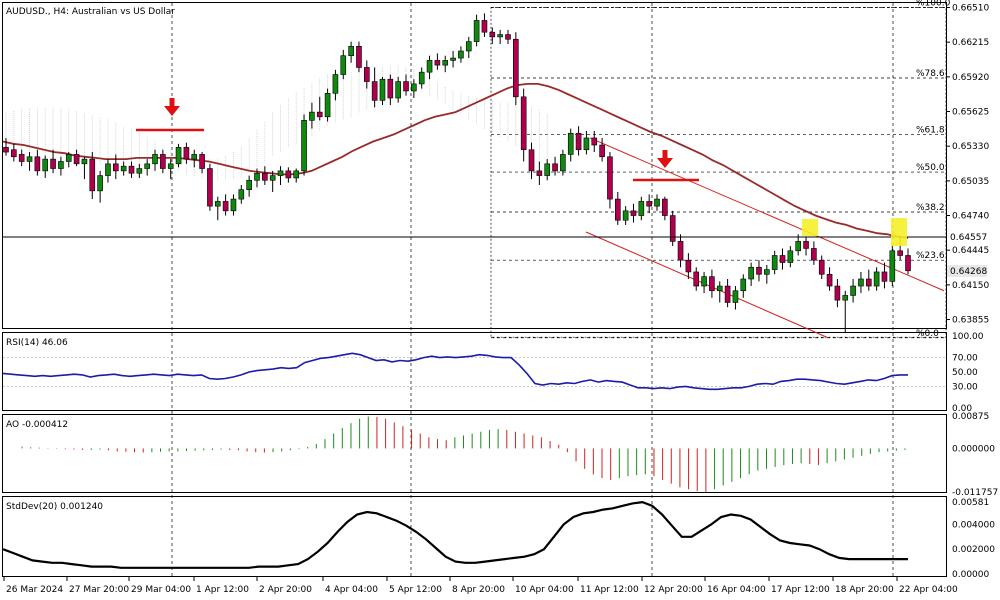  I want to click on price-tick-label: 0.65625, so click(970, 113).